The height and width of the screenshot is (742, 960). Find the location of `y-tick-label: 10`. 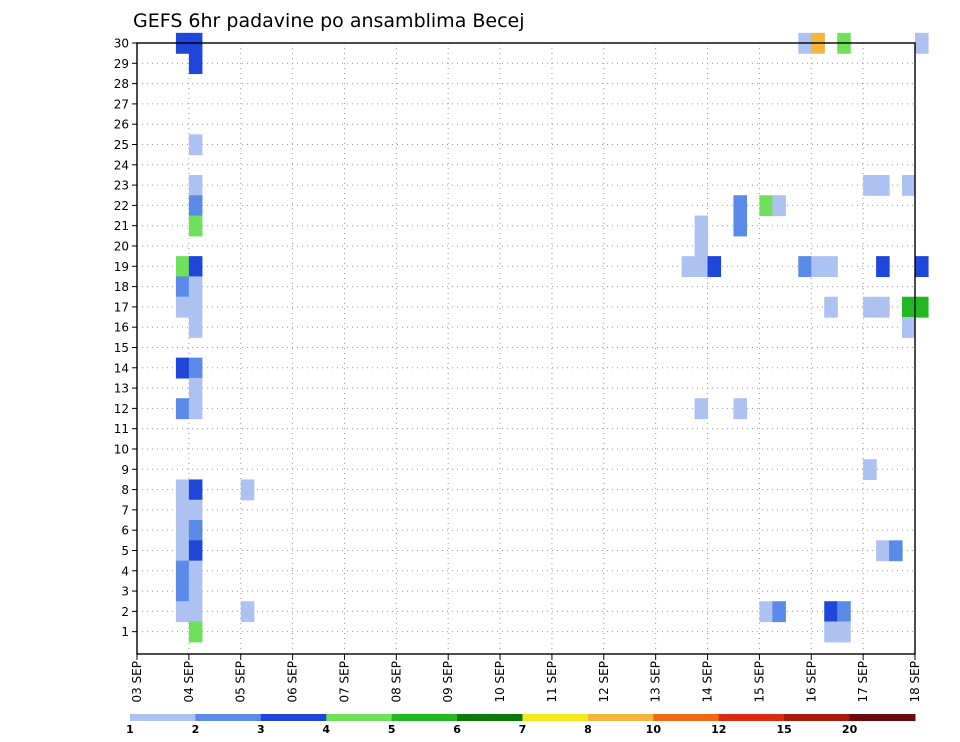

y-tick-label: 10 is located at coordinates (121, 449).